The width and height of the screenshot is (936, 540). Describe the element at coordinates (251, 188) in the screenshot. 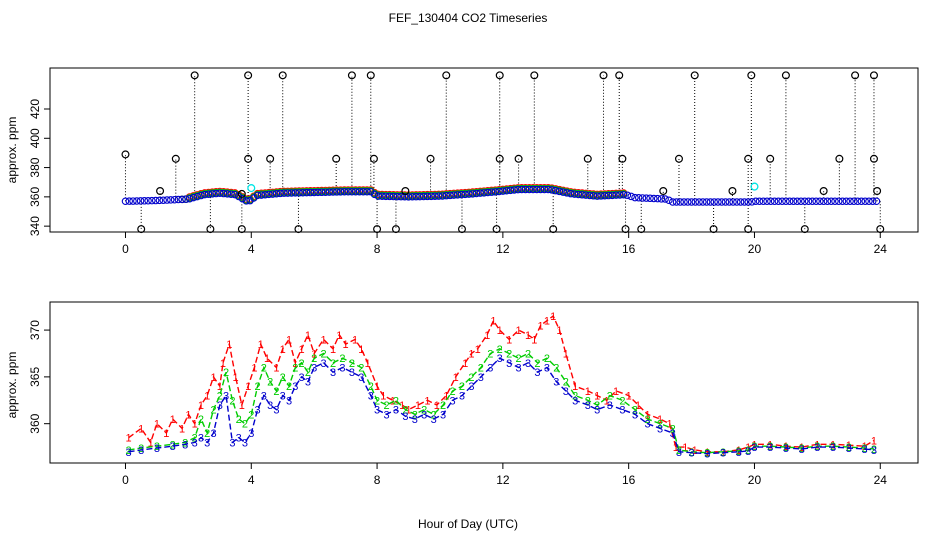

I see `top-cyan-point` at that location.